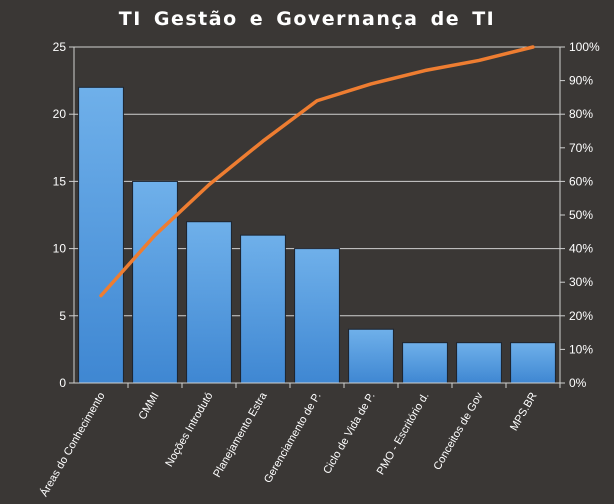  Describe the element at coordinates (403, 434) in the screenshot. I see `category-label: PMO - Escritório d.` at that location.